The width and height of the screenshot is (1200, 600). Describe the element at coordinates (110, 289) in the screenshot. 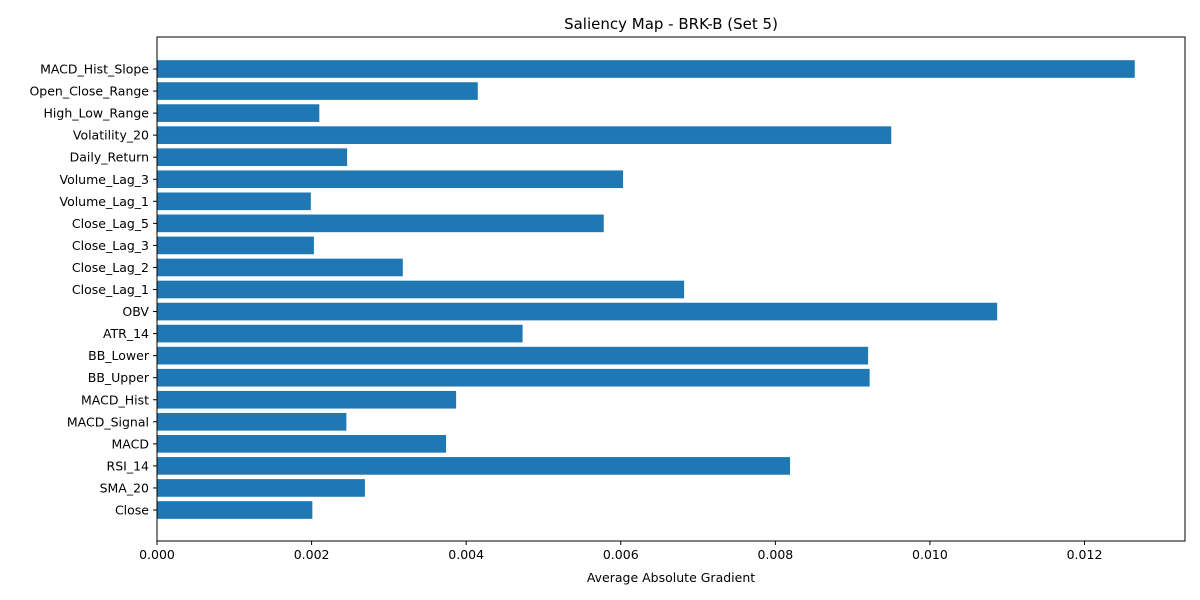

I see `y-tick-label: Close_Lag_1` at that location.